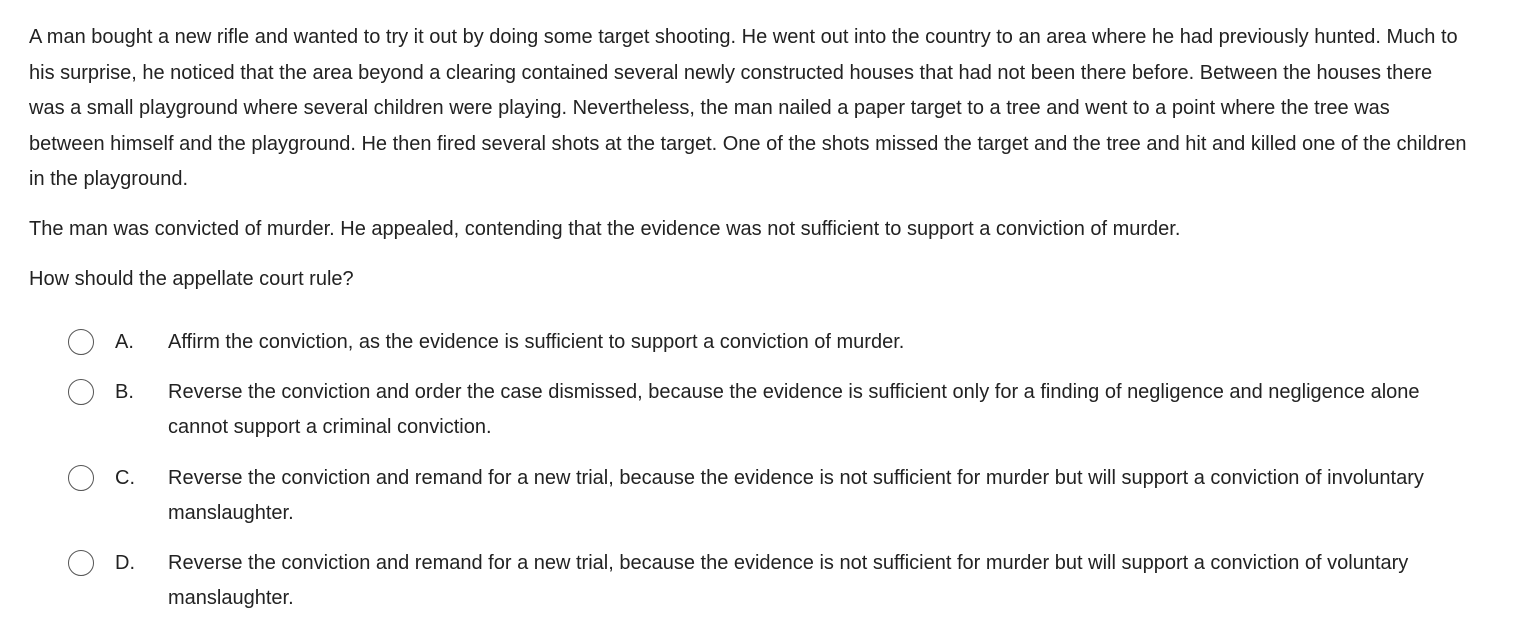 This screenshot has width=1533, height=631. Describe the element at coordinates (81, 478) in the screenshot. I see `radio-button-c` at that location.